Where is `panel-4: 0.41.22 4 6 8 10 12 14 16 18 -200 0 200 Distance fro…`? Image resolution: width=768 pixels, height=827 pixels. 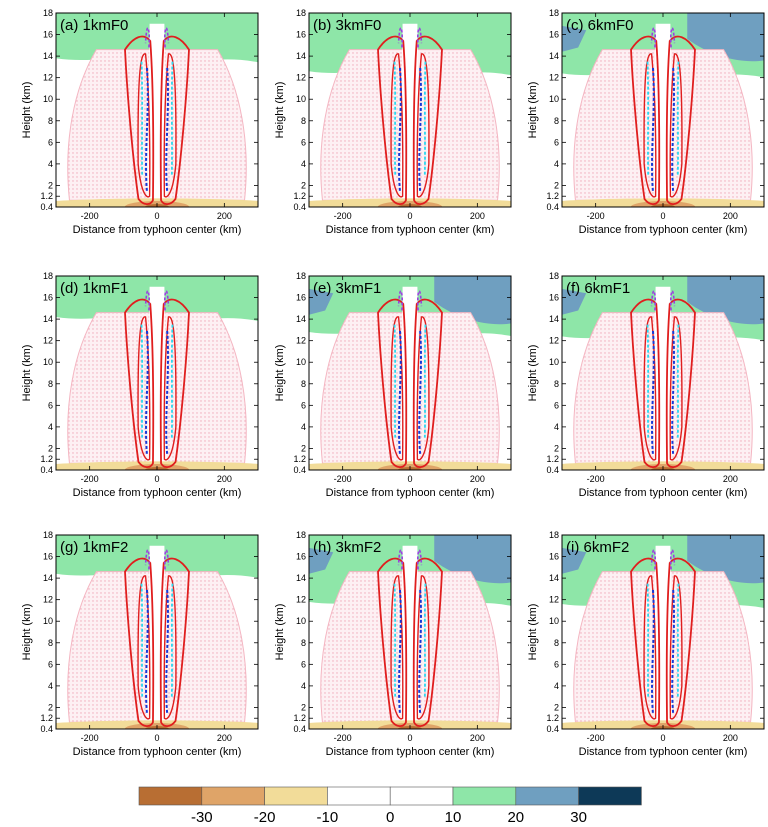
panel-4: 0.41.22 4 6 8 10 12 14 16 18 -200 0 200 Distance fro… is located at coordinates (140, 385).